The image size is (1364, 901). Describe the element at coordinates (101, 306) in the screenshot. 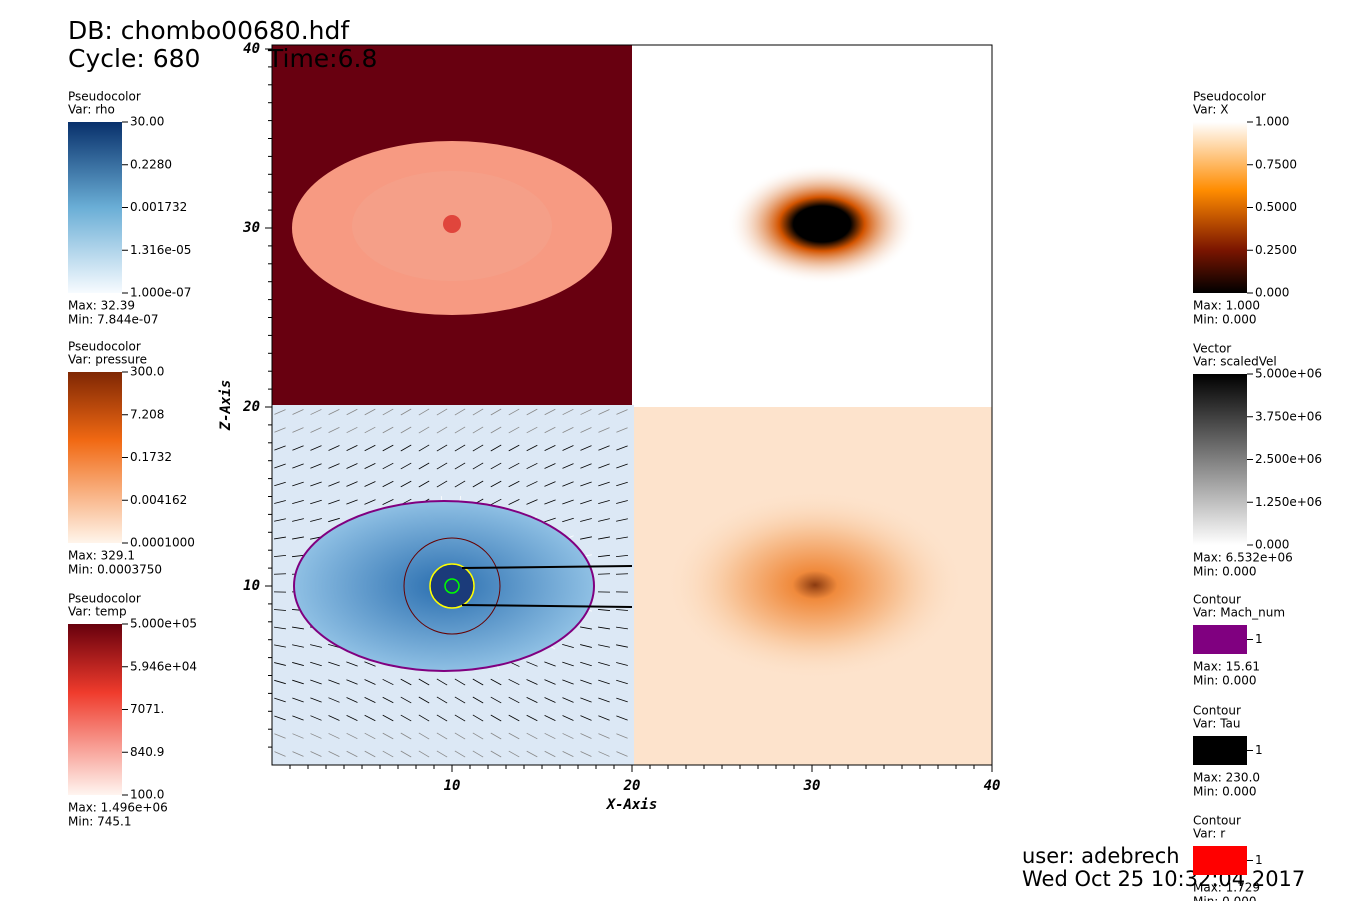

I see `legend-max: Max: 32.39` at that location.